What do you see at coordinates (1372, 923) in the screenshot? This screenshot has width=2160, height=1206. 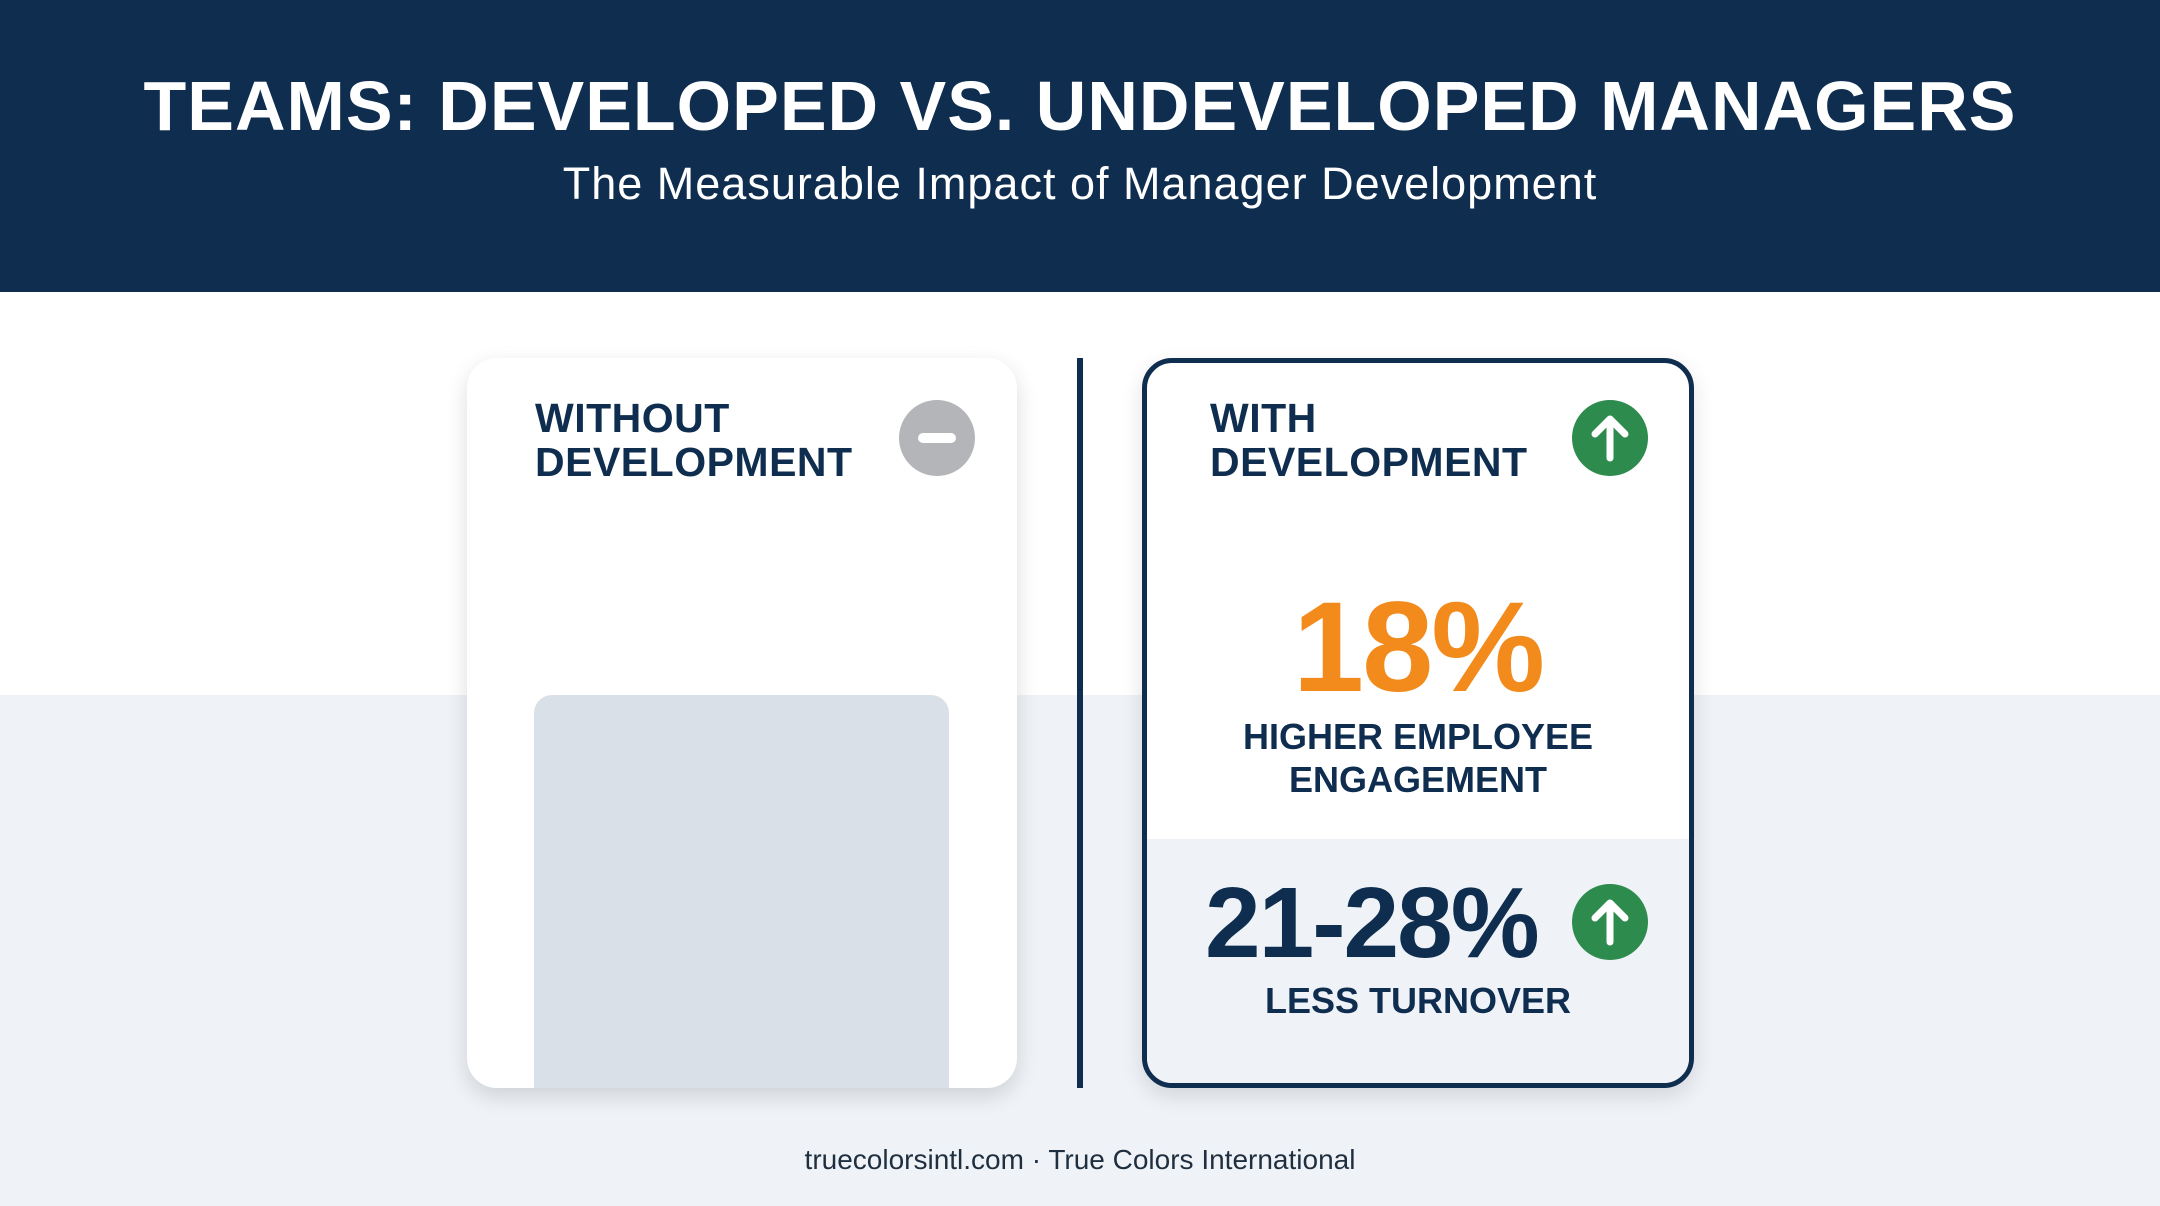 I see `turnover-stat-value: 21-28%` at bounding box center [1372, 923].